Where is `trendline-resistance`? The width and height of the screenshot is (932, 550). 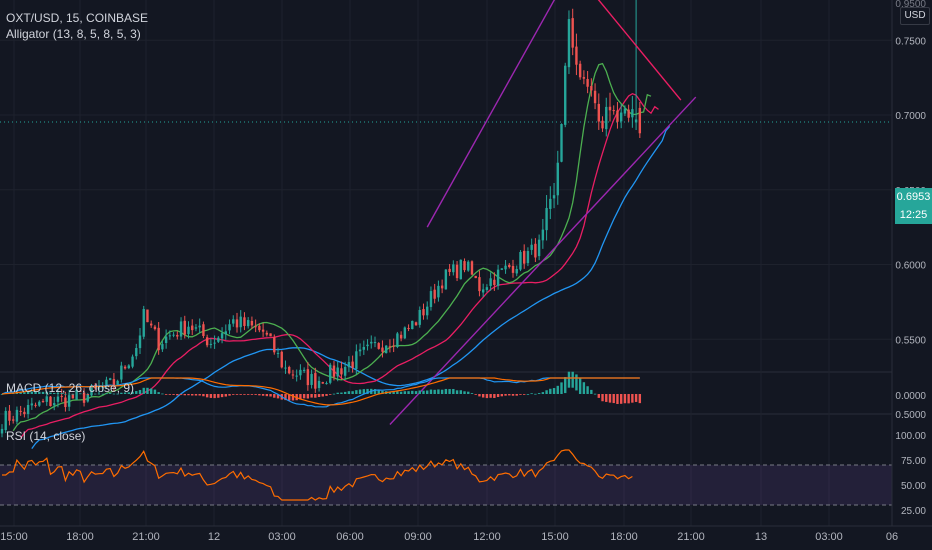 trendline-resistance is located at coordinates (631, 50).